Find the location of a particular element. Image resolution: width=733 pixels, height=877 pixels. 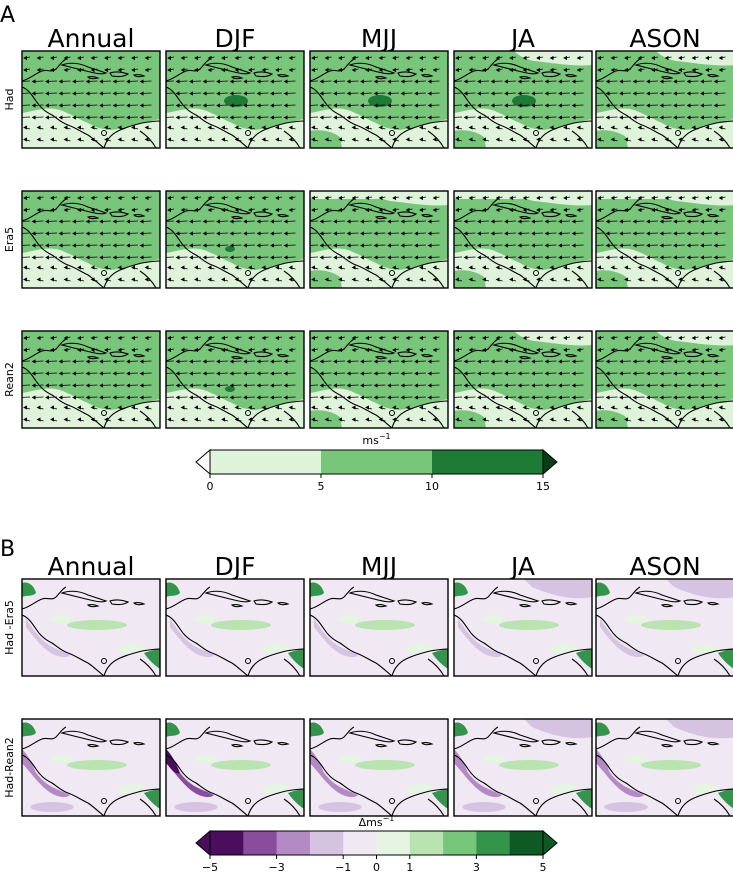

wind-map-era5-annual is located at coordinates (91, 239).